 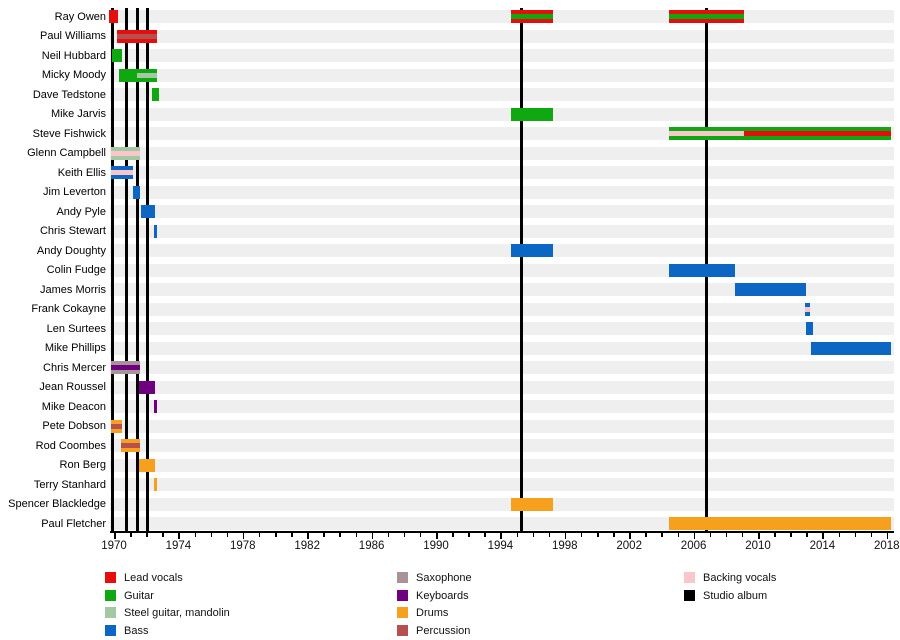 What do you see at coordinates (110, 630) in the screenshot?
I see `legend-color-swatch-blue` at bounding box center [110, 630].